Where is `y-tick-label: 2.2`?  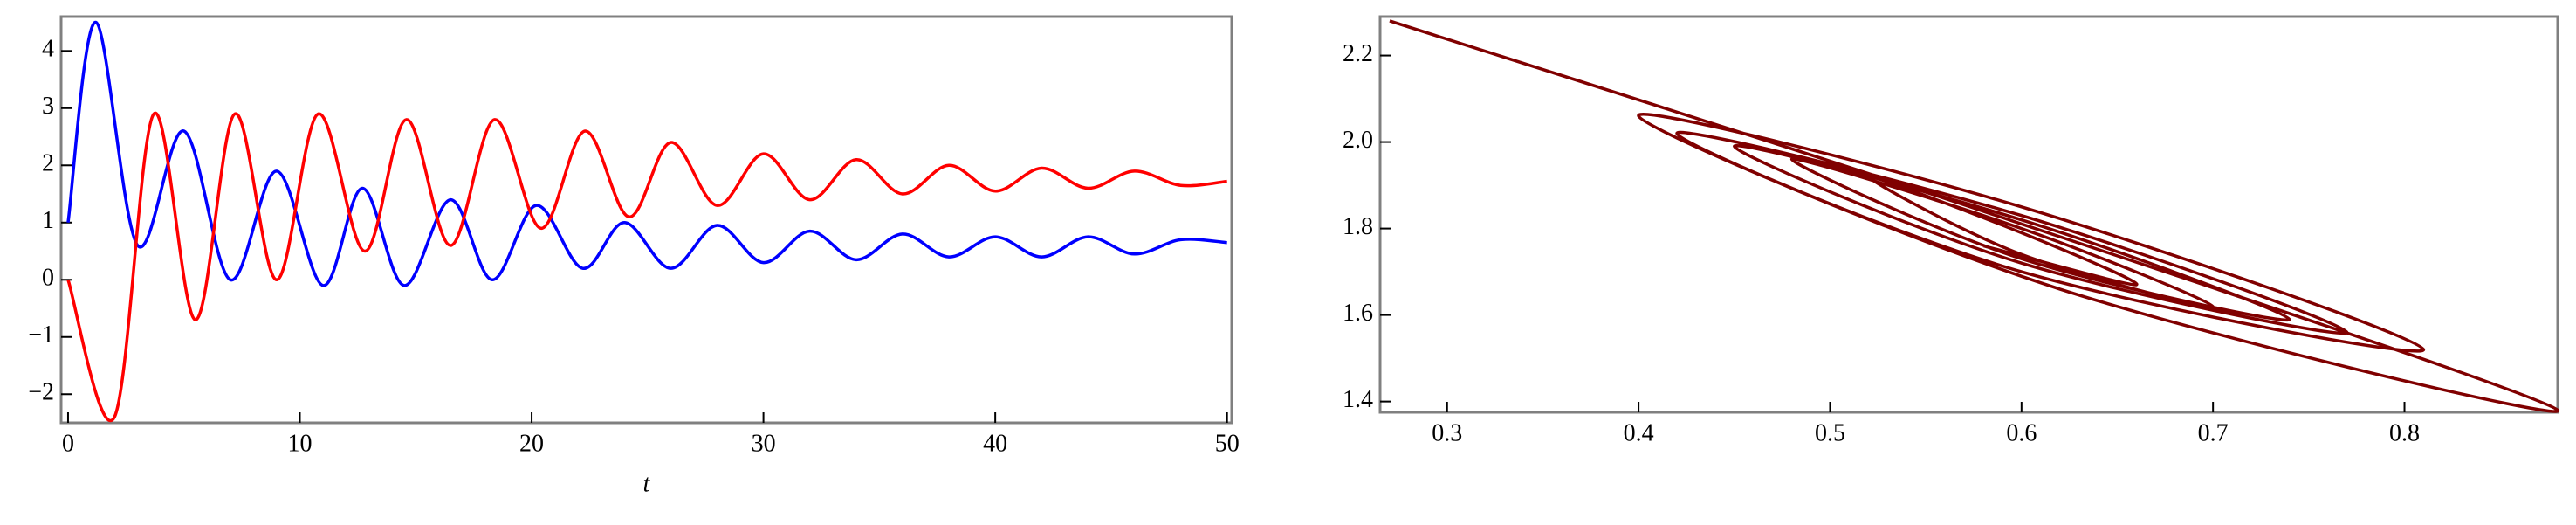
y-tick-label: 2.2 is located at coordinates (1358, 53).